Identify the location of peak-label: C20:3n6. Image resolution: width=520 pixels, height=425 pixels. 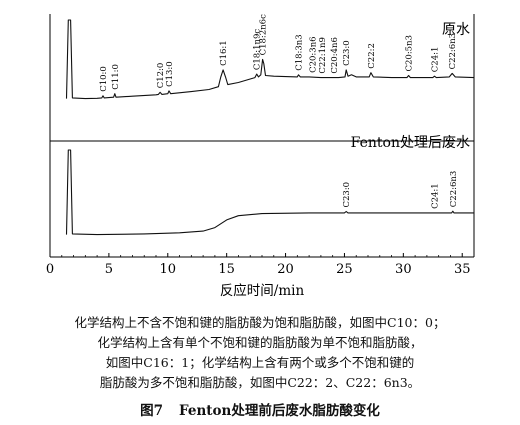
(314, 54).